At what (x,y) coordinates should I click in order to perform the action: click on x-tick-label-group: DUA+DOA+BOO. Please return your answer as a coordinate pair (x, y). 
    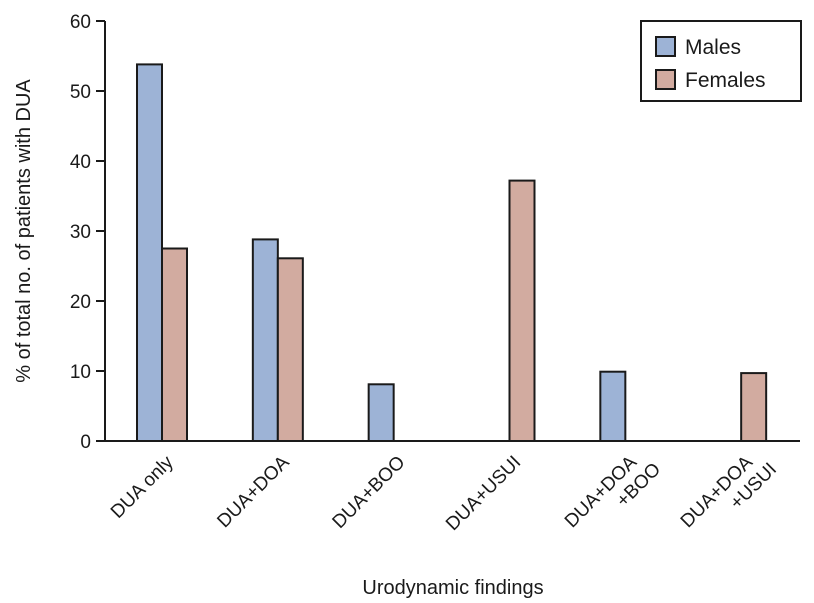
    Looking at the image, I should click on (613, 492).